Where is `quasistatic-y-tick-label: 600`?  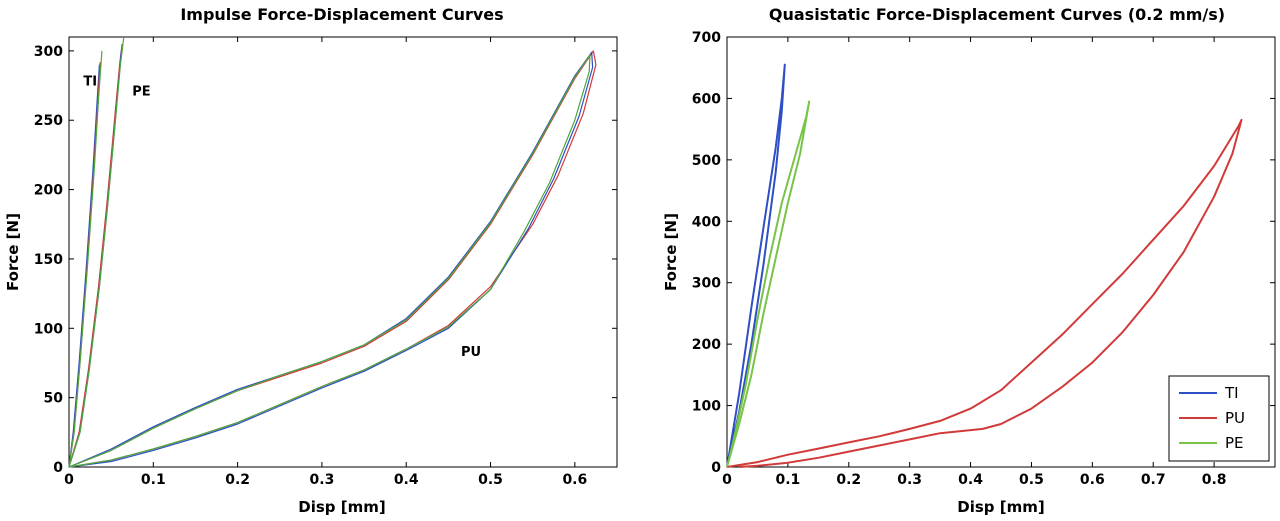
quasistatic-y-tick-label: 600 is located at coordinates (706, 99).